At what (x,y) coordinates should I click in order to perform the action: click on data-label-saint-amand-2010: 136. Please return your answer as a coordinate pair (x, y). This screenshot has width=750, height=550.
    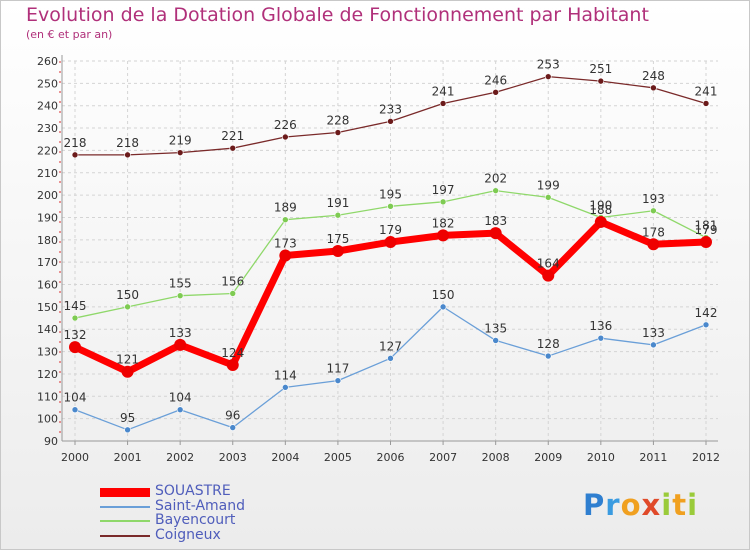
    Looking at the image, I should click on (600, 326).